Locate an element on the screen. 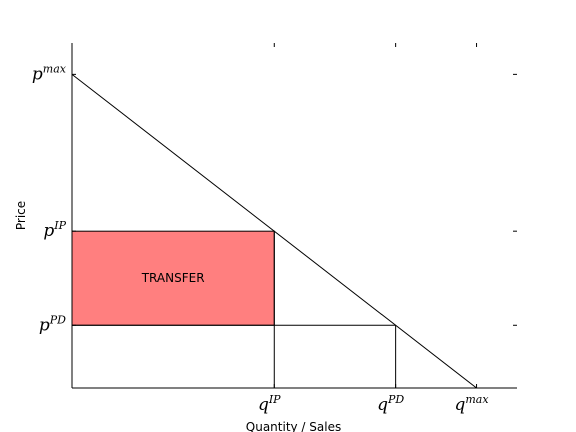 The image size is (576, 432). x-tick-label: qmax is located at coordinates (471, 404).